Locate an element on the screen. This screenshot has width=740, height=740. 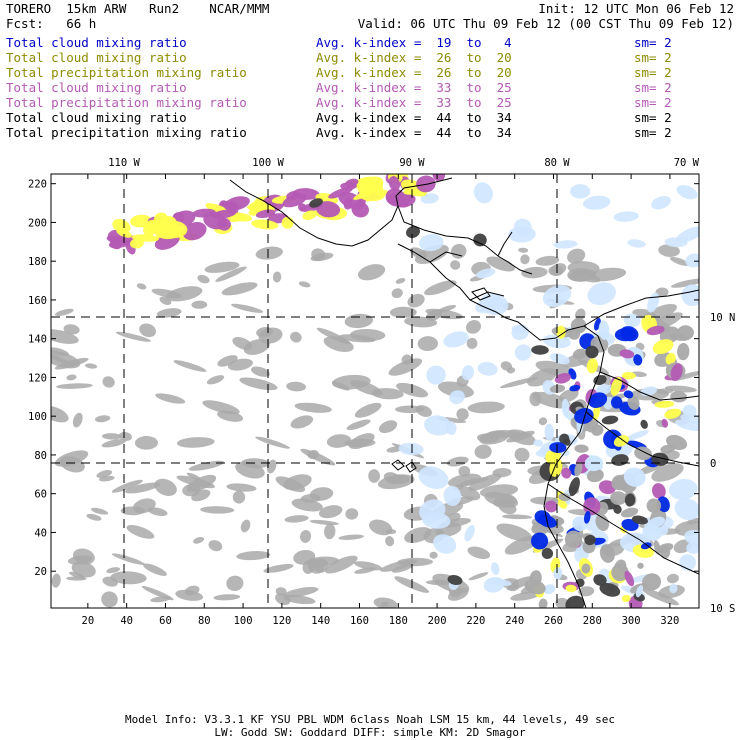
lat-label: 10 S is located at coordinates (722, 609).